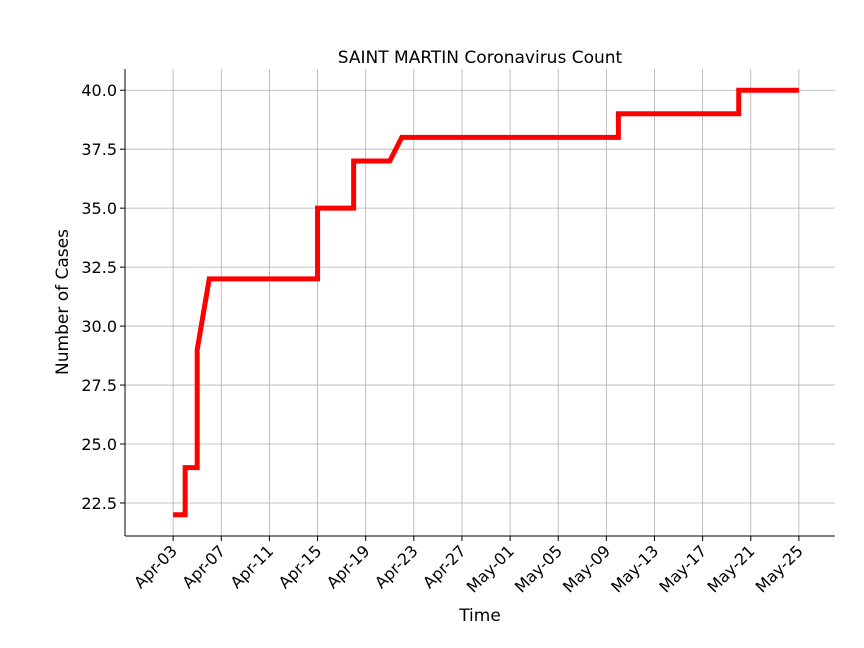 Image resolution: width=864 pixels, height=648 pixels. I want to click on x-tick-label: May-05, so click(538, 568).